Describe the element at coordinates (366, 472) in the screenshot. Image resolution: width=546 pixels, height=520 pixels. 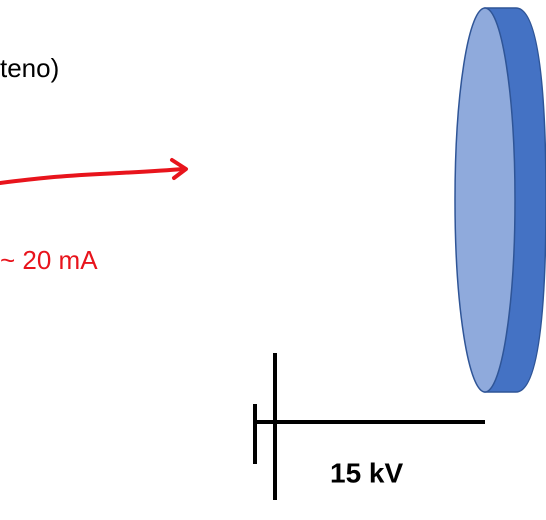
I see `voltage-label: 15 kV` at that location.